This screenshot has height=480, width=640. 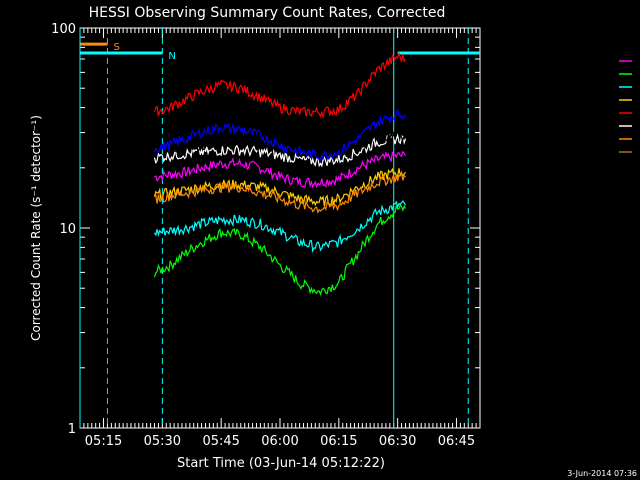 I want to click on legend-entry: 25 - 50 keV, so click(x=584, y=87).